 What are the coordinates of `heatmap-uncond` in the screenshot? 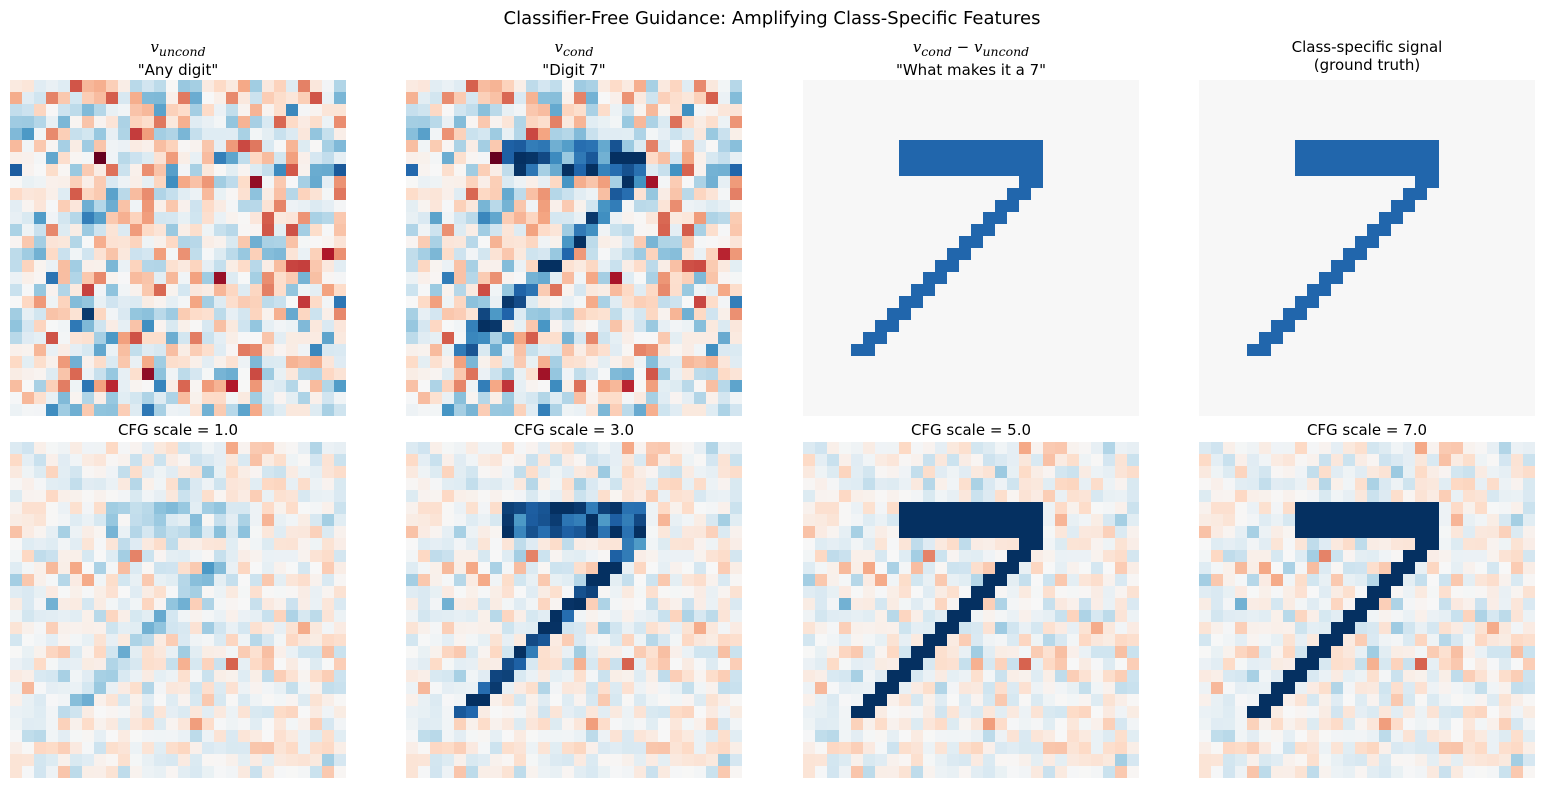 It's located at (178, 248).